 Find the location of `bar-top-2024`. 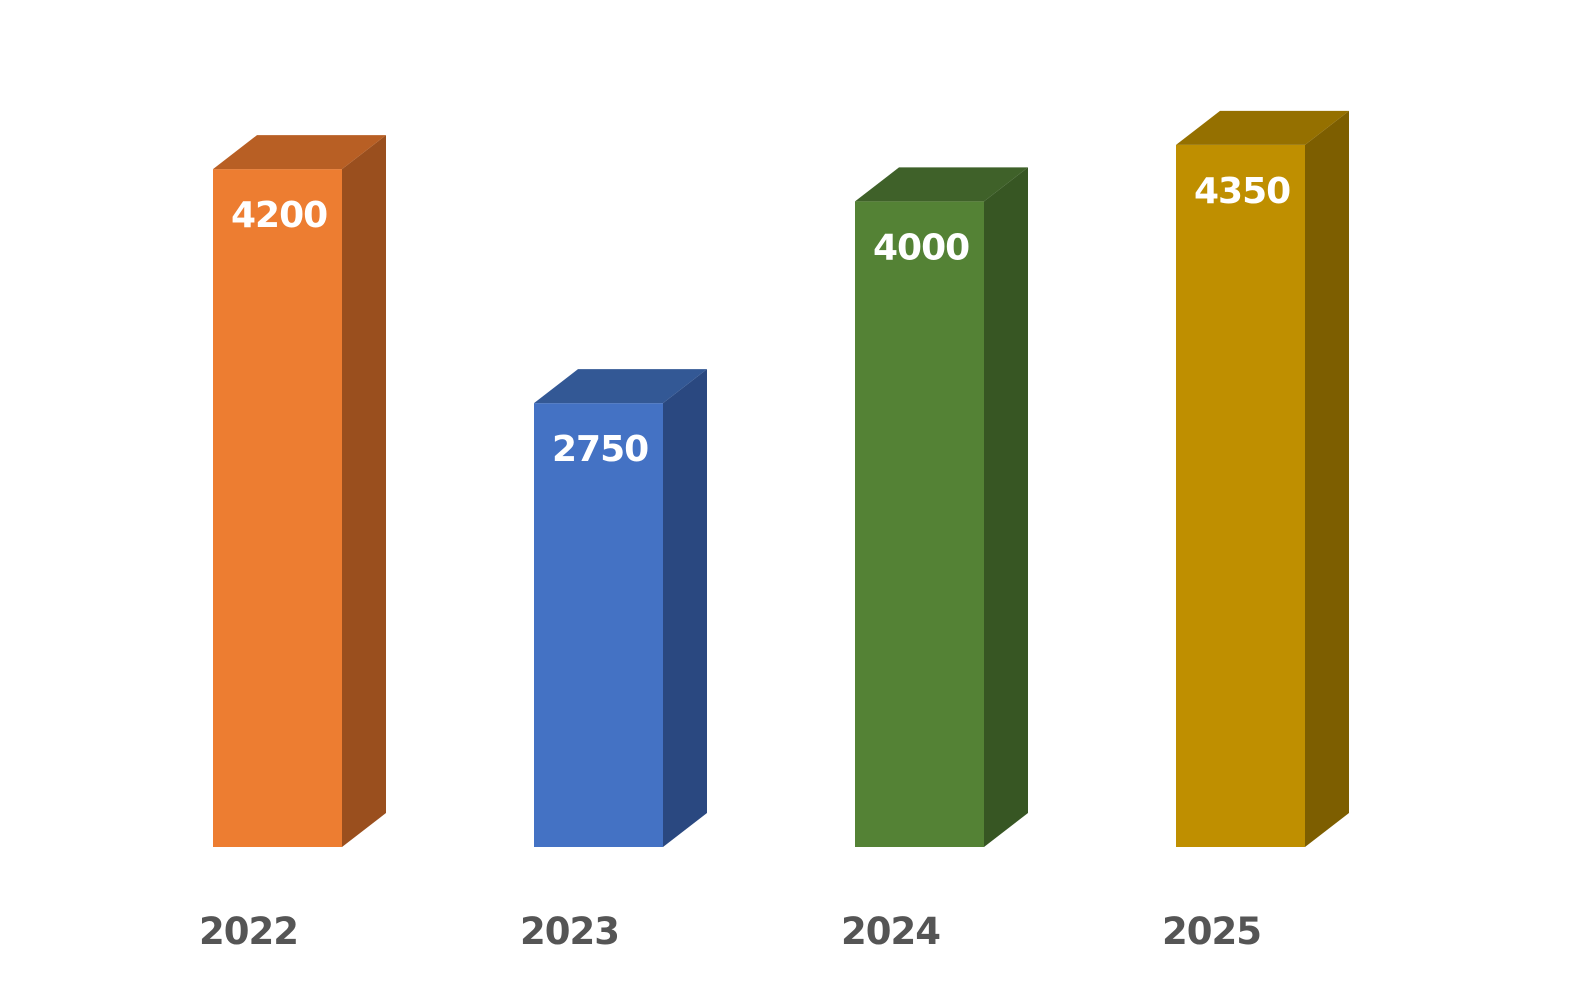

bar-top-2024 is located at coordinates (941, 184).